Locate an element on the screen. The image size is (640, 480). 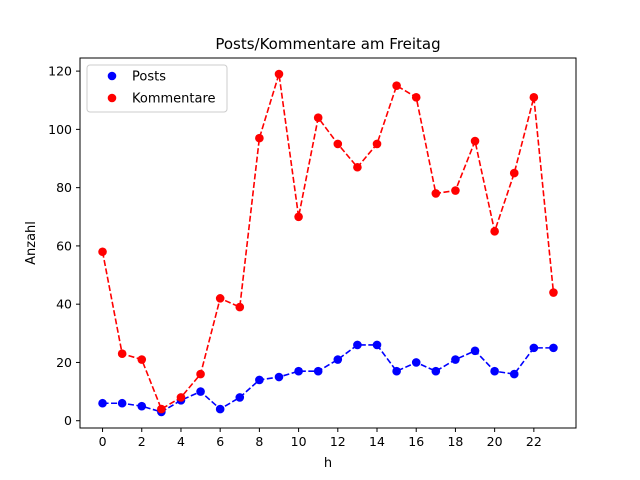
legend-marker-kommentare is located at coordinates (112, 98).